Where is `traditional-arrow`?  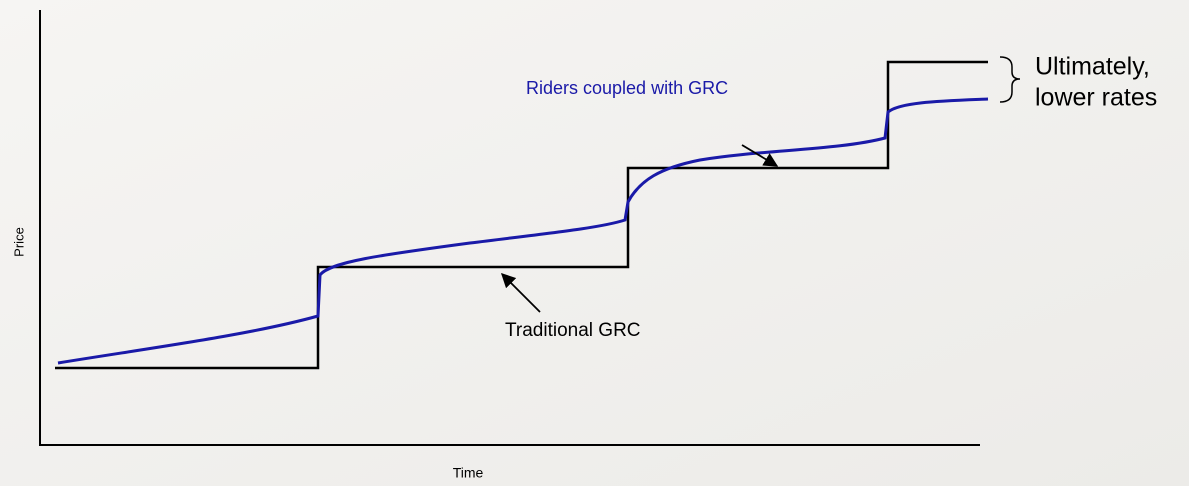 traditional-arrow is located at coordinates (520, 292).